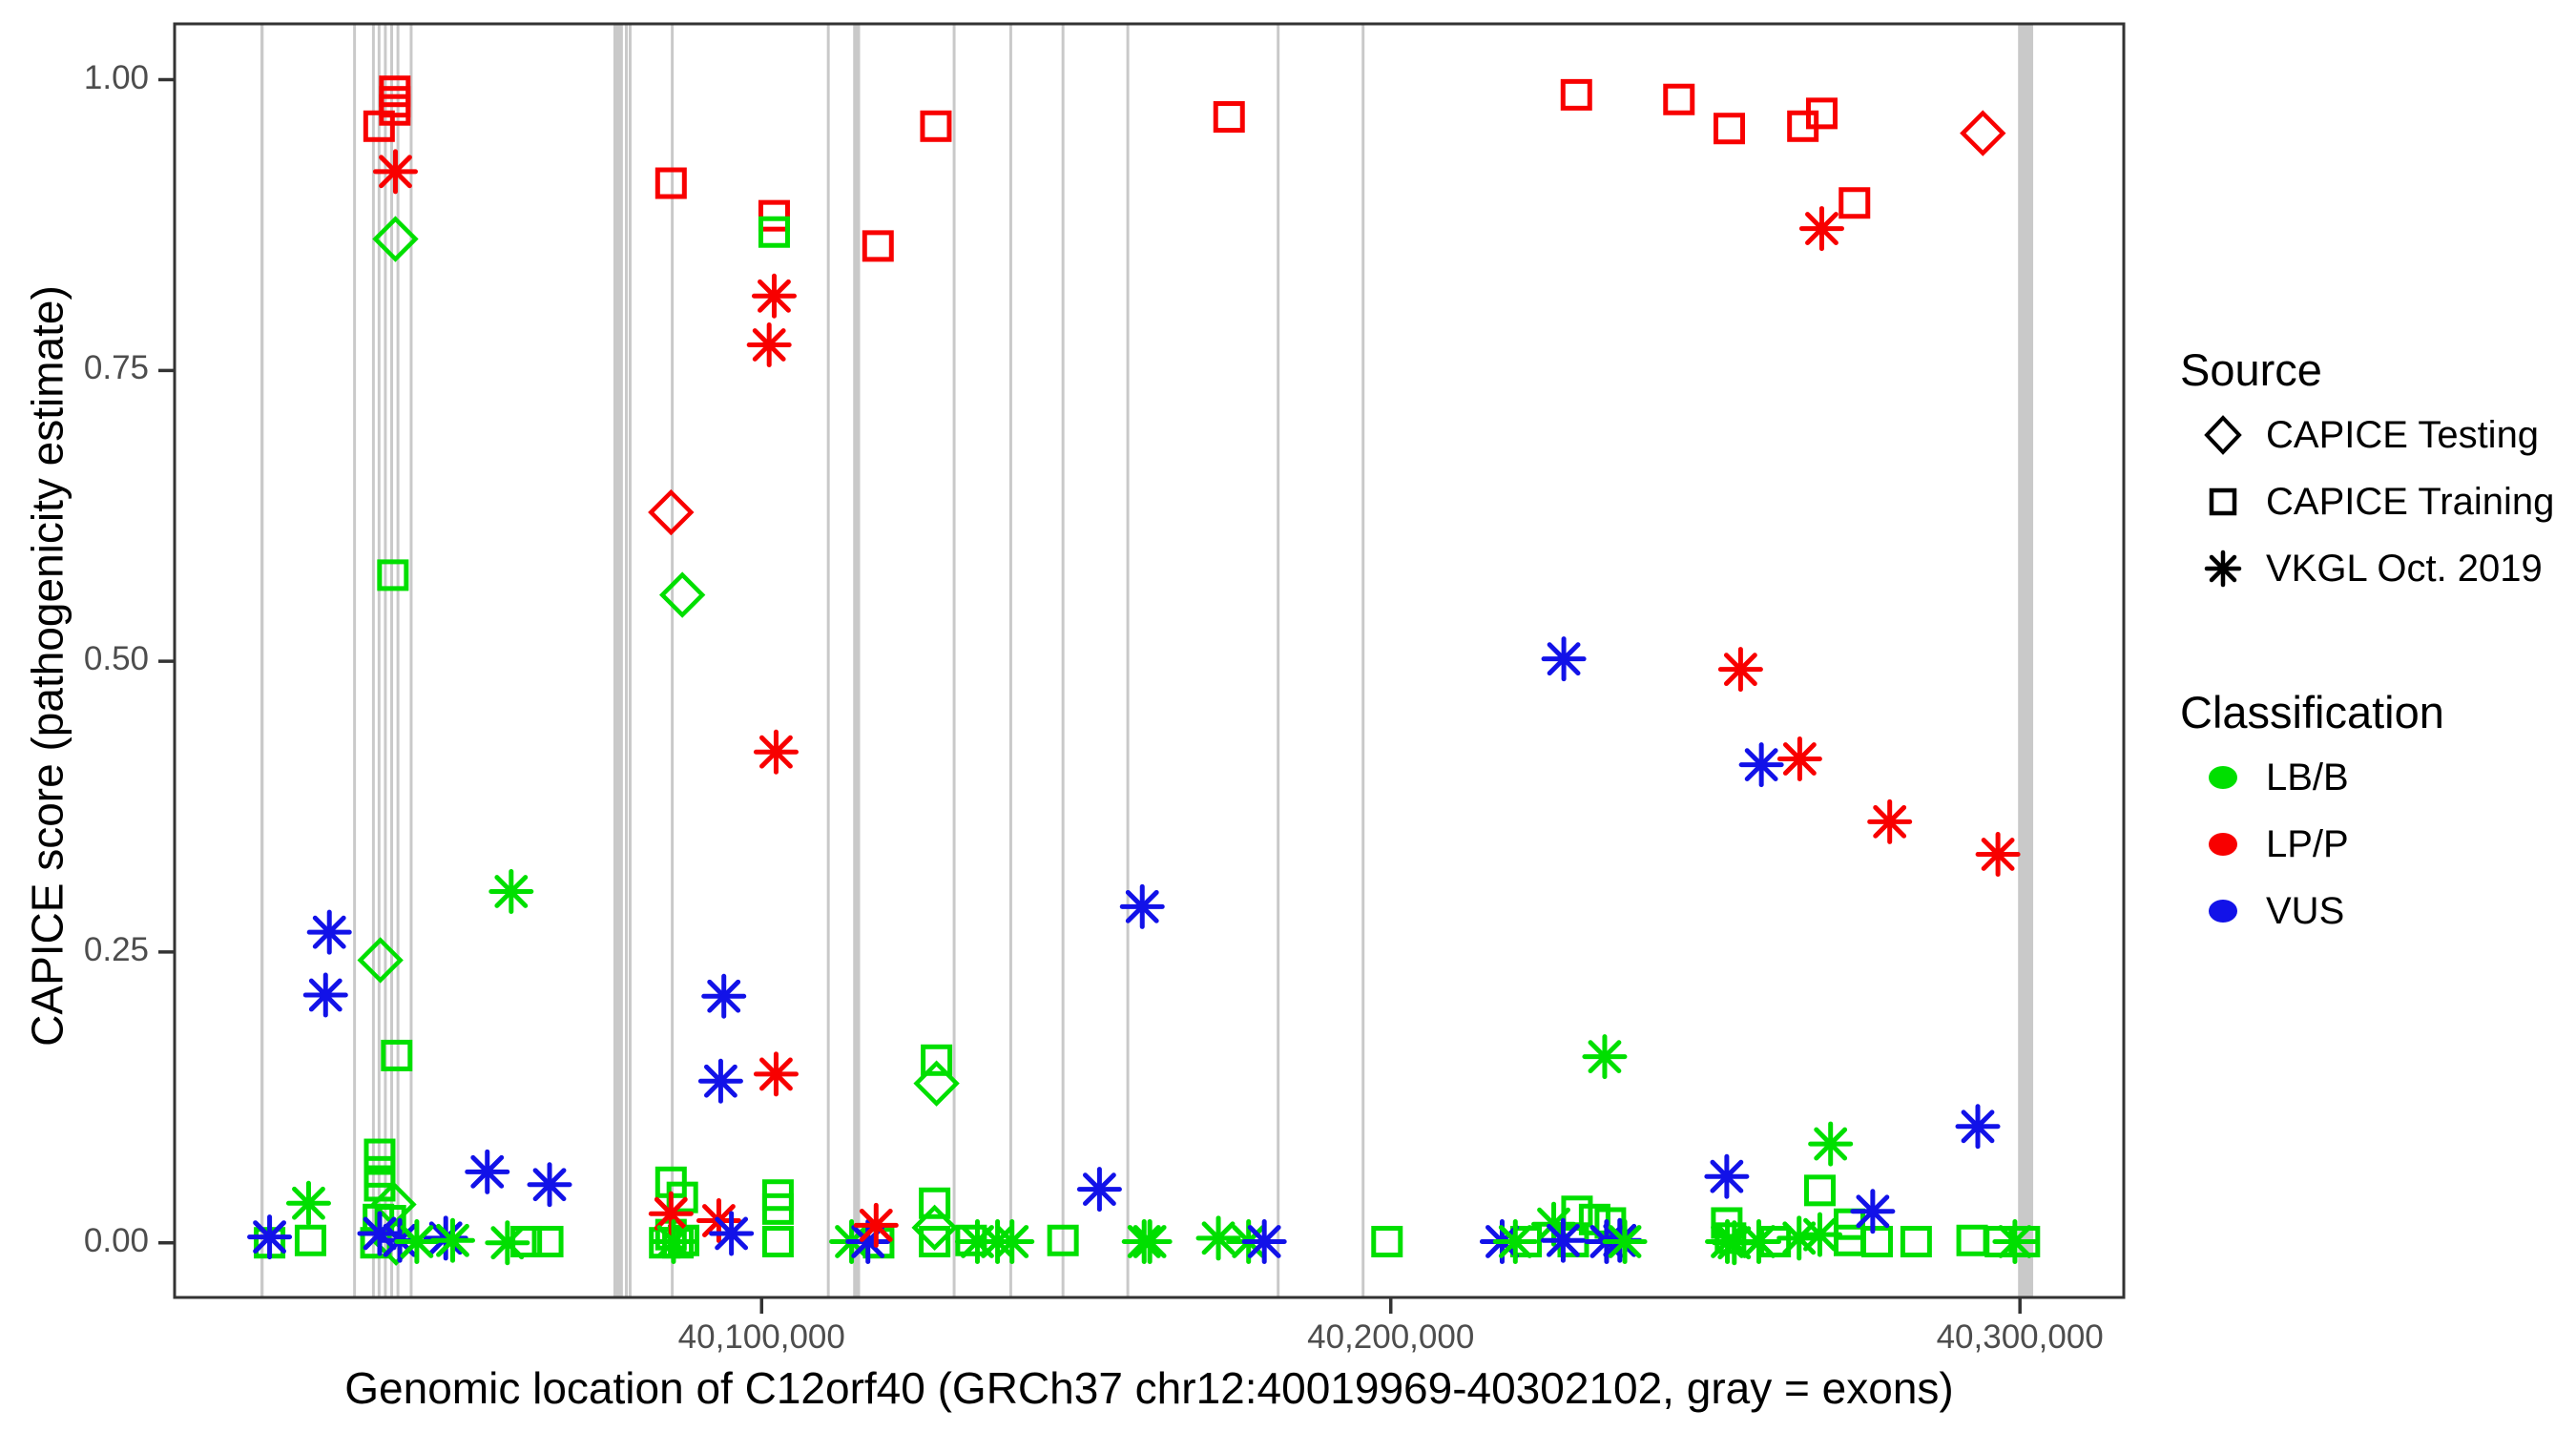 This screenshot has height=1431, width=2576. I want to click on legend-item-label: CAPICE Testing, so click(2403, 434).